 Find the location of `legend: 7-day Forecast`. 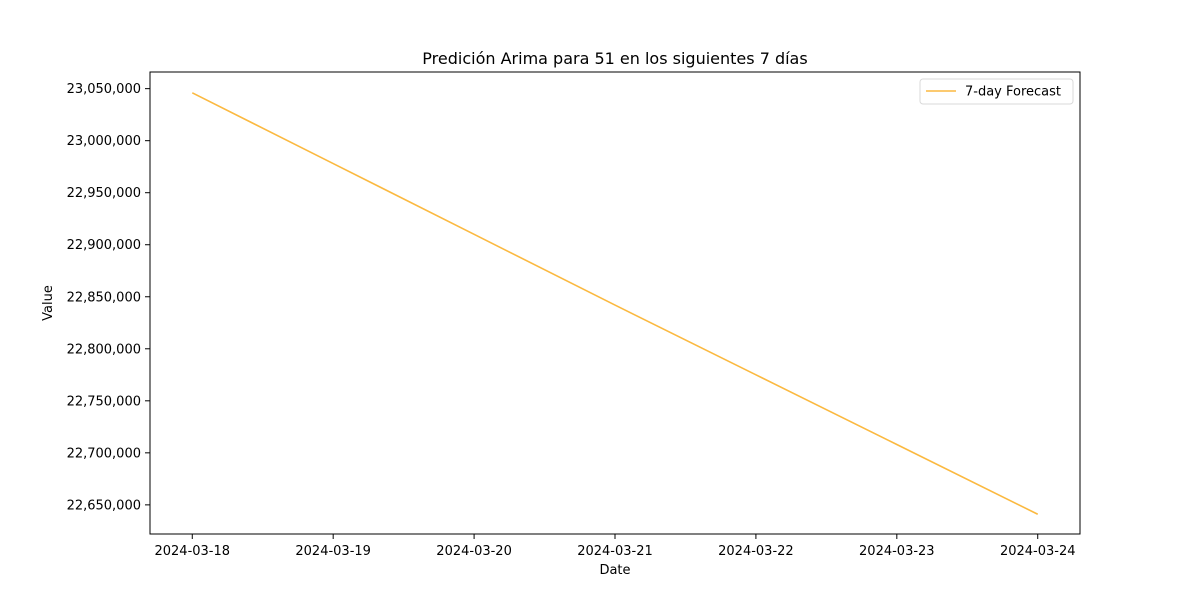

legend: 7-day Forecast is located at coordinates (996, 91).